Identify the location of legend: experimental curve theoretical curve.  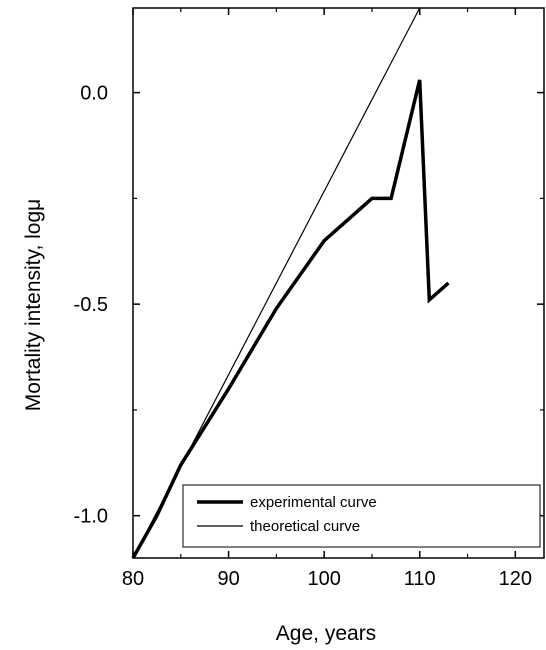
(361, 516).